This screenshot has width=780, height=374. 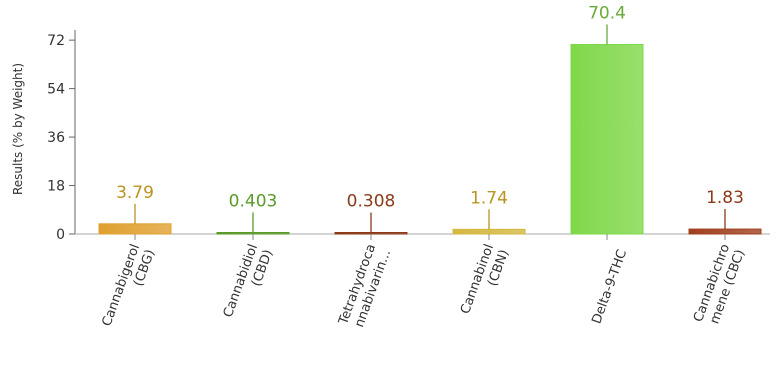 What do you see at coordinates (371, 202) in the screenshot?
I see `value-label: 0.308` at bounding box center [371, 202].